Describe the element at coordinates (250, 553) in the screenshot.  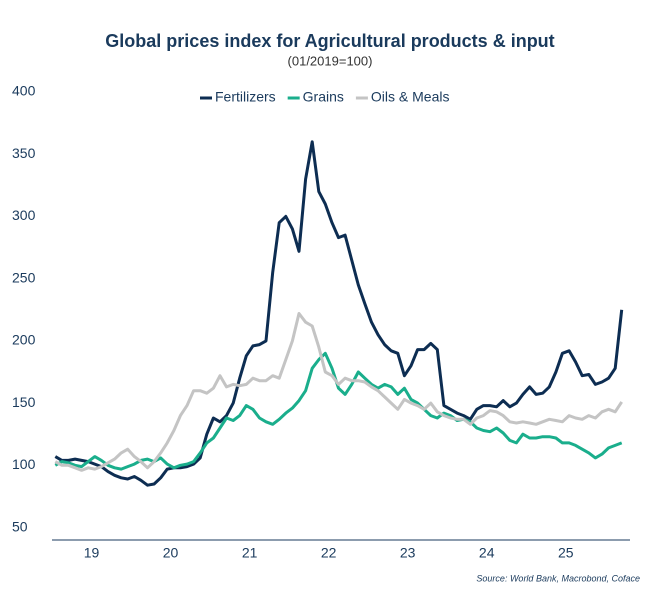
I see `x-tick-label: 21` at that location.